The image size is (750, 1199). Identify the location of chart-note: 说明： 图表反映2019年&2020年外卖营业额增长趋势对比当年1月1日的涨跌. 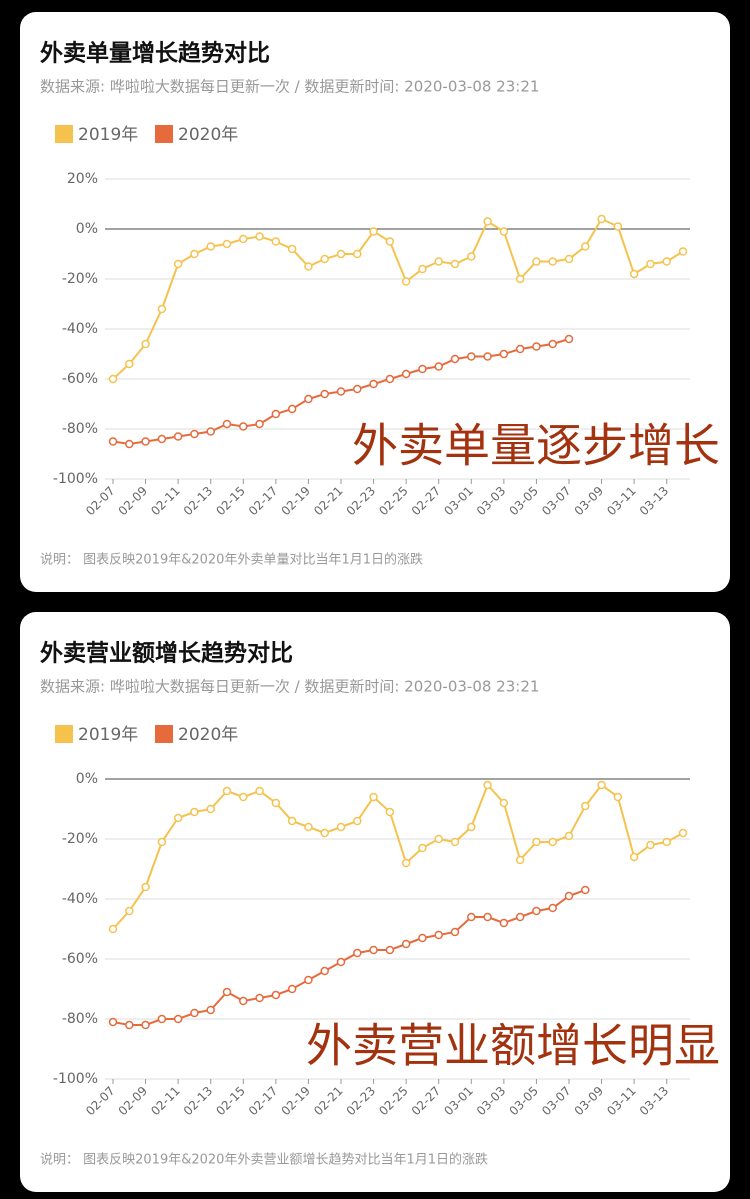
(264, 1160).